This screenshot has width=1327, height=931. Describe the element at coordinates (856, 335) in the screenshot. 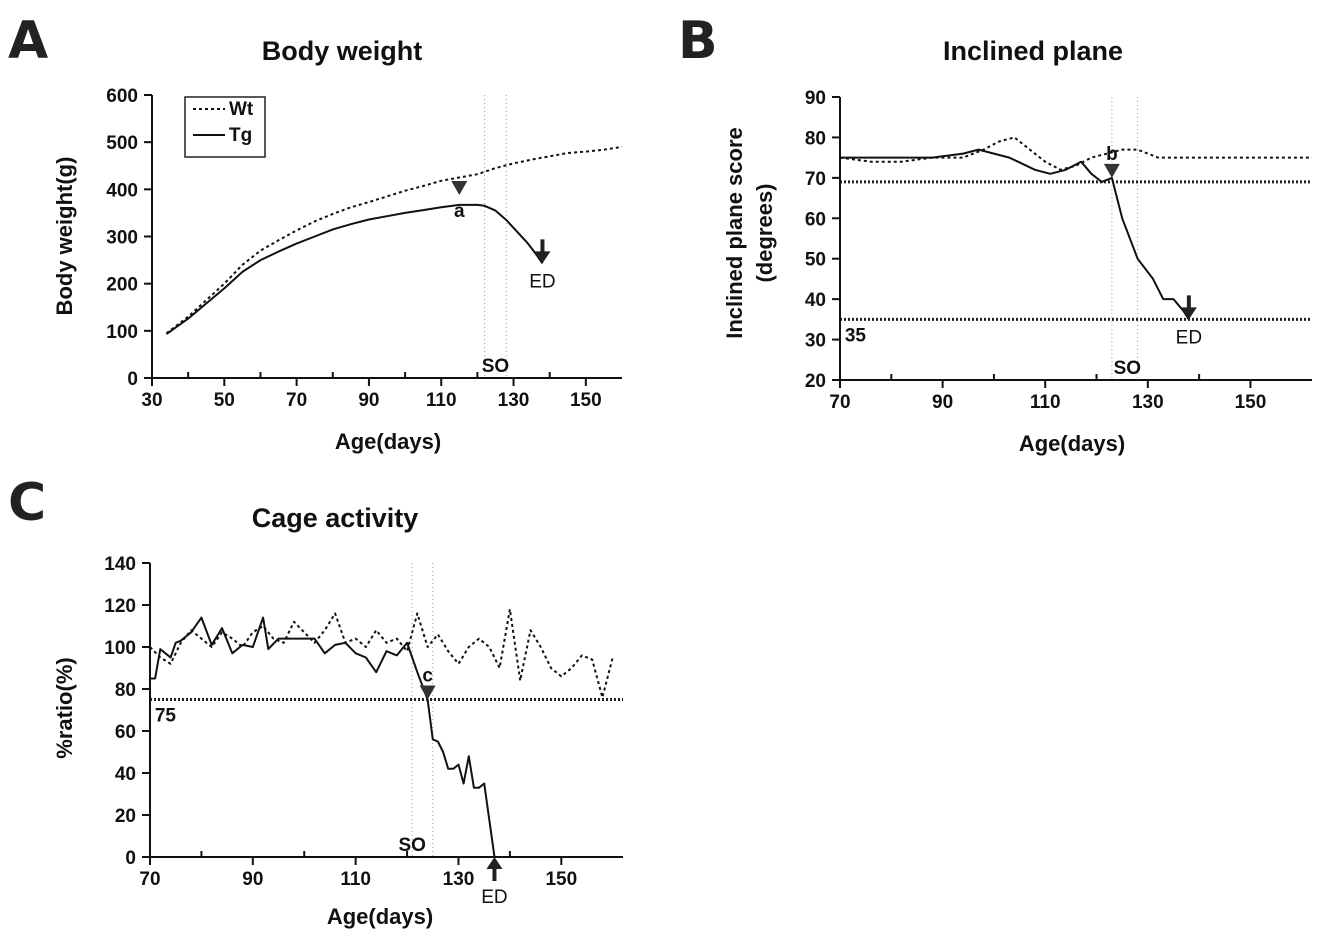

I see `threshold-label: 35` at that location.